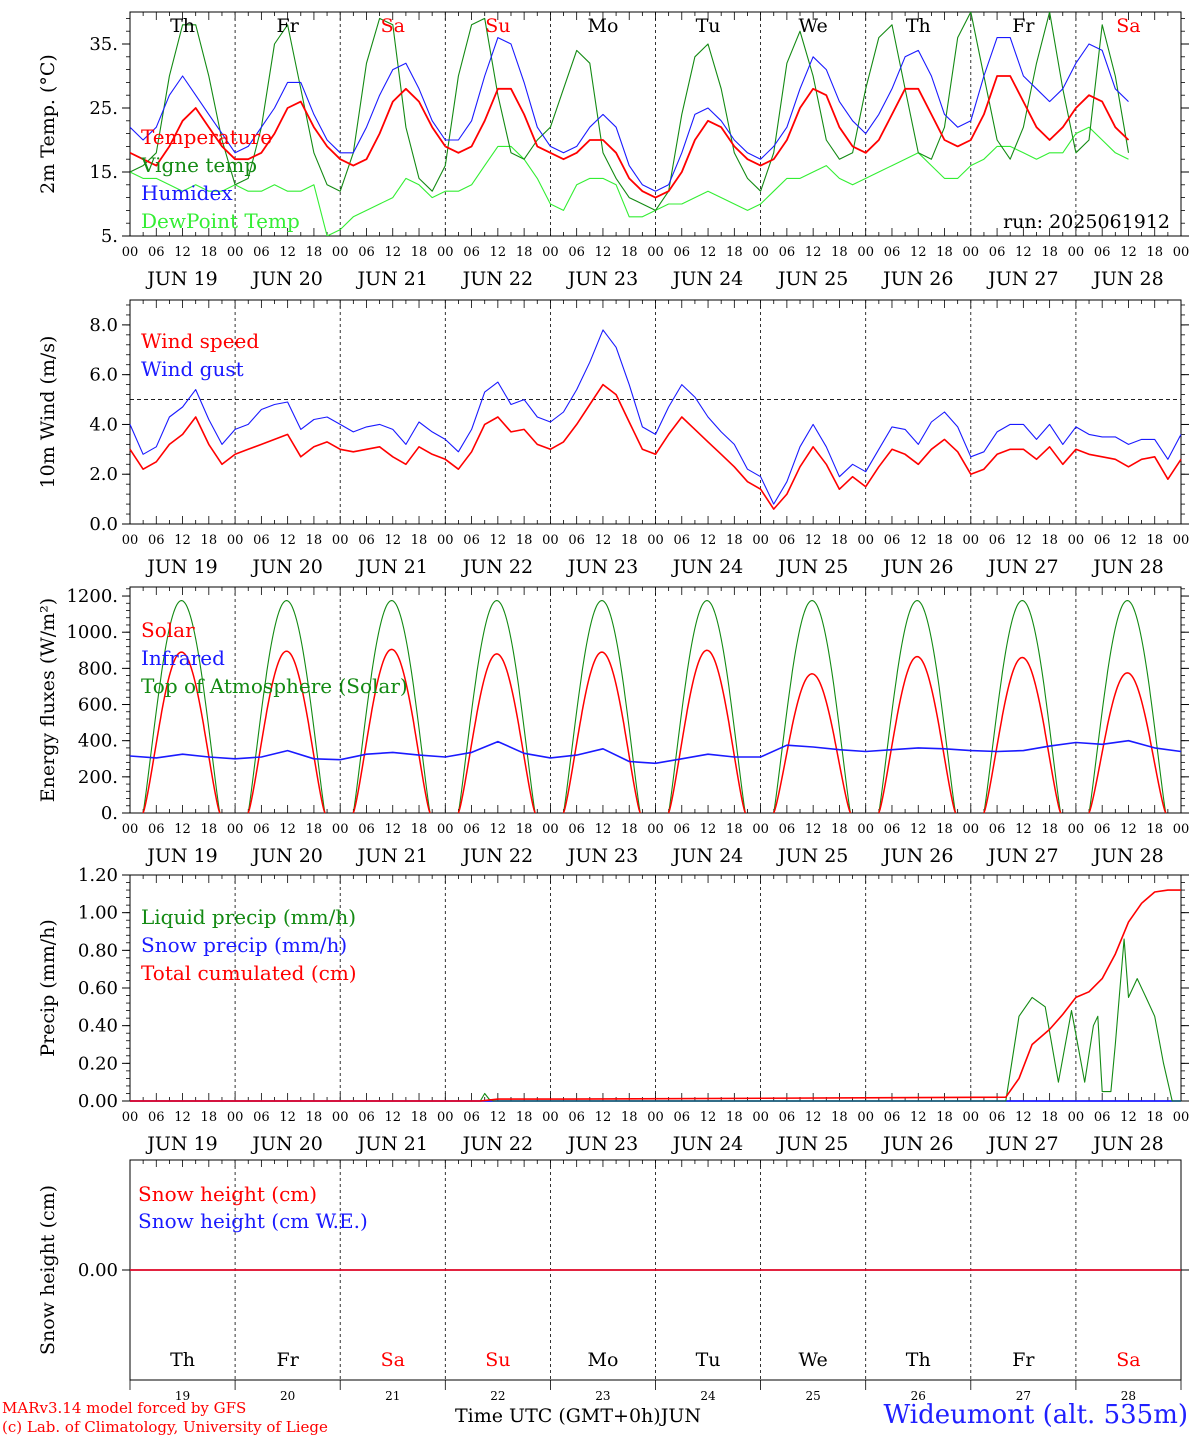  Describe the element at coordinates (1023, 1360) in the screenshot. I see `weekday-label: Fr` at that location.